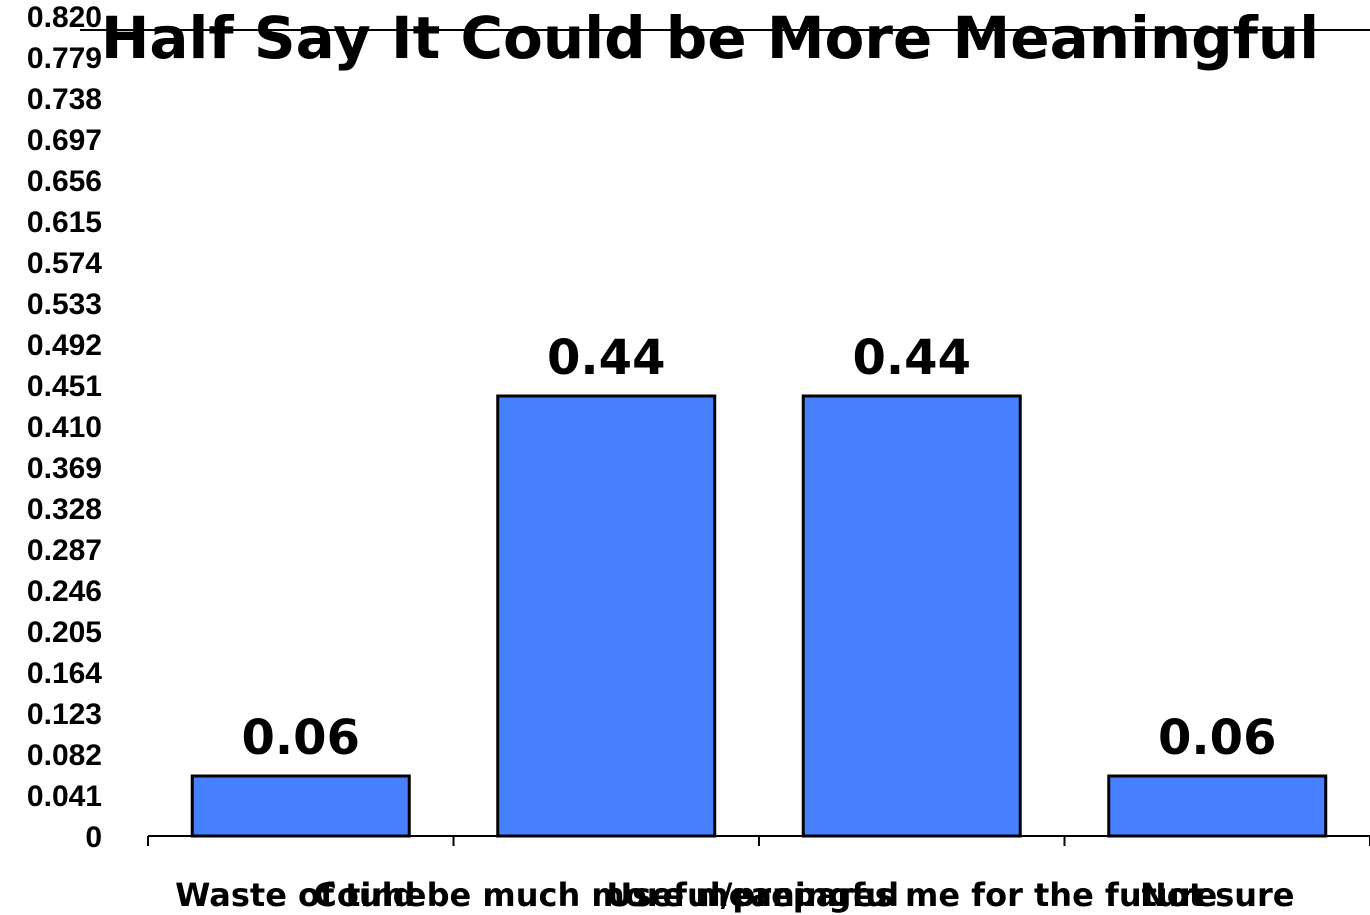  What do you see at coordinates (93, 837) in the screenshot?
I see `y-tick-label: 0` at bounding box center [93, 837].